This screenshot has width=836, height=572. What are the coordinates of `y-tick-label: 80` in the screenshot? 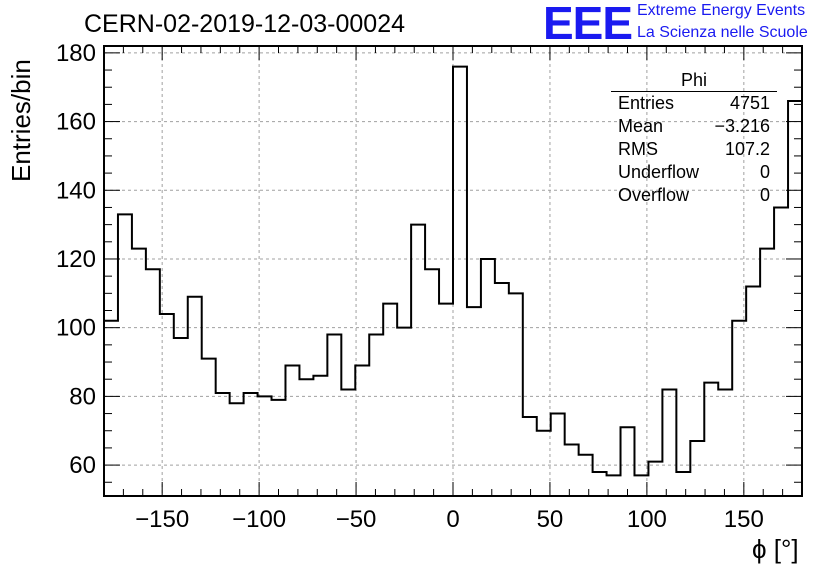 It's located at (82, 396).